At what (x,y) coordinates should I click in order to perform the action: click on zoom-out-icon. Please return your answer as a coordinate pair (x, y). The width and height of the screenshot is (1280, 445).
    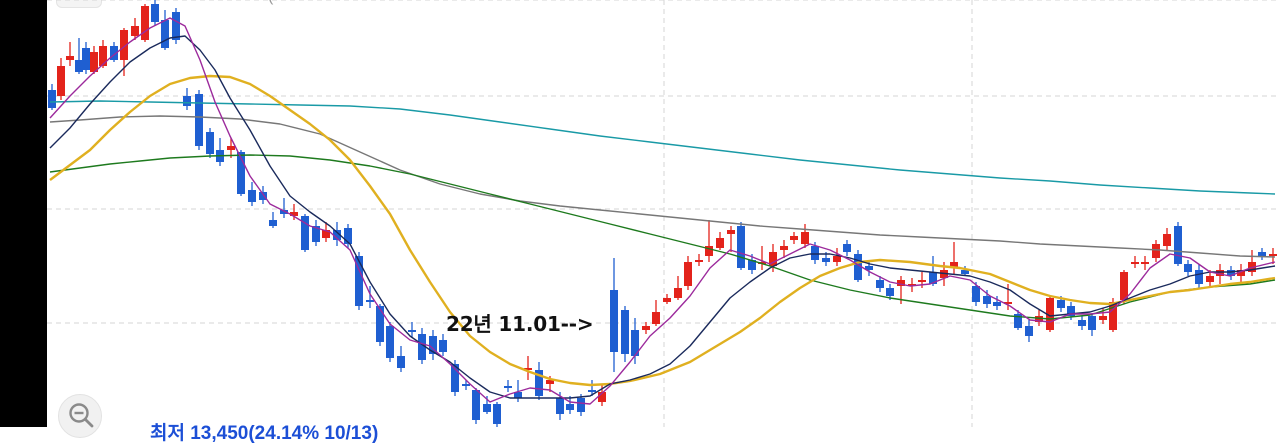
    Looking at the image, I should click on (81, 415).